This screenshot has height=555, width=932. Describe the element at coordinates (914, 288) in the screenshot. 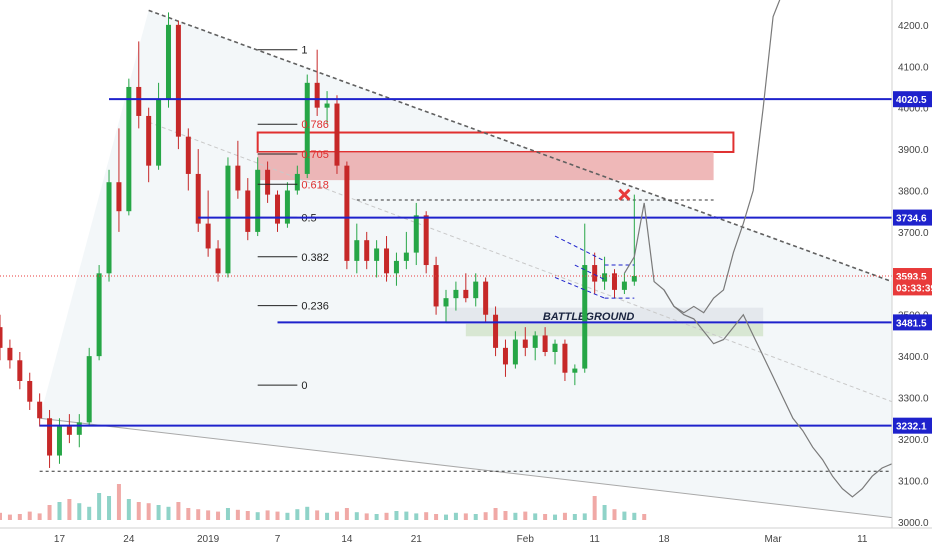

I see `price-label-text: 03:33:39` at that location.